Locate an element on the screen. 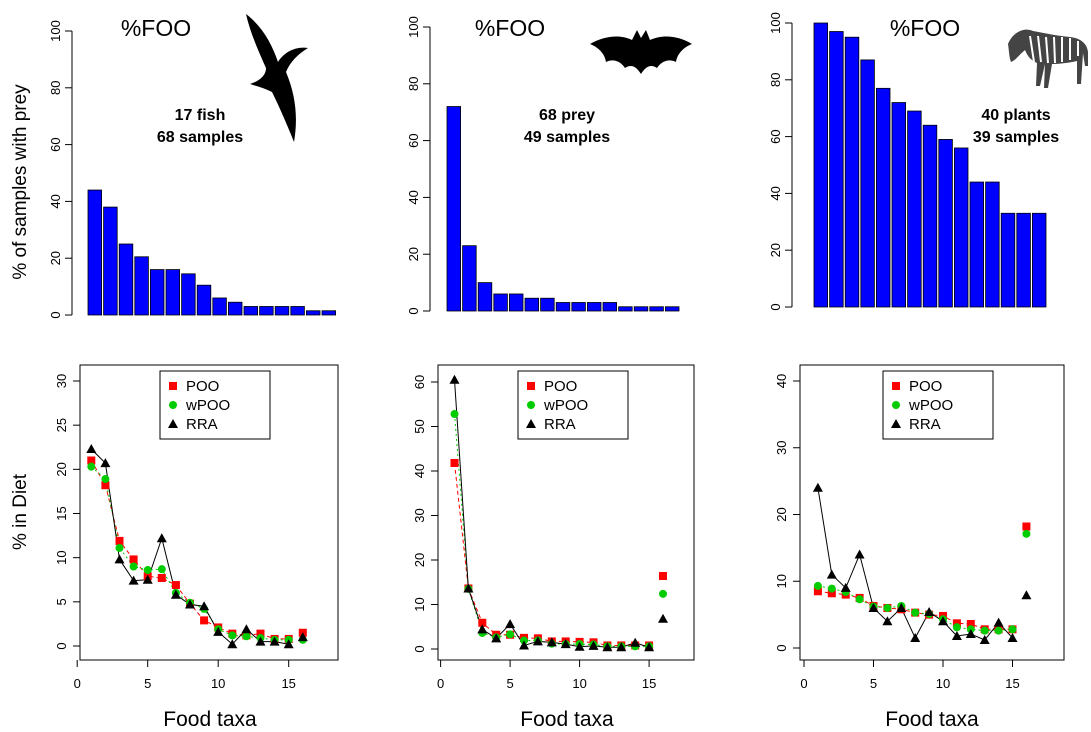  legend-label: wPOO is located at coordinates (565, 405).